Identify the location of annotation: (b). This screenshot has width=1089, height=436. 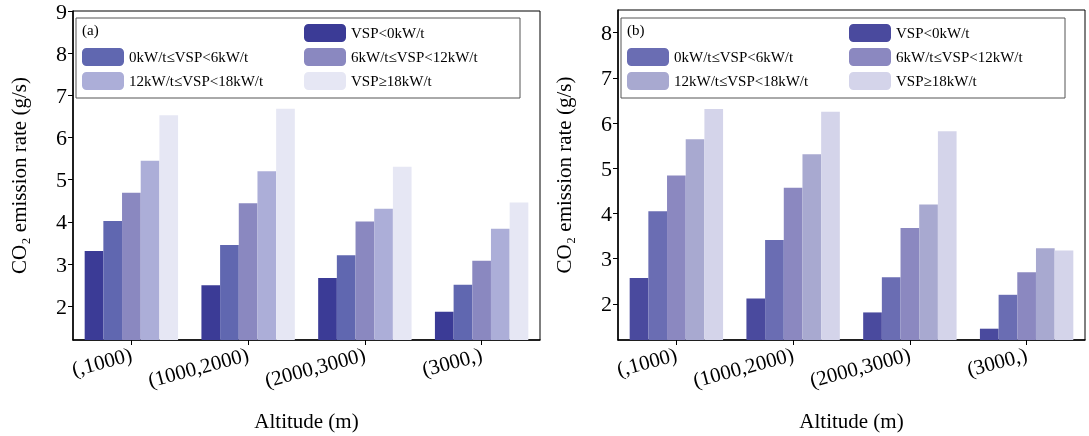
(636, 30).